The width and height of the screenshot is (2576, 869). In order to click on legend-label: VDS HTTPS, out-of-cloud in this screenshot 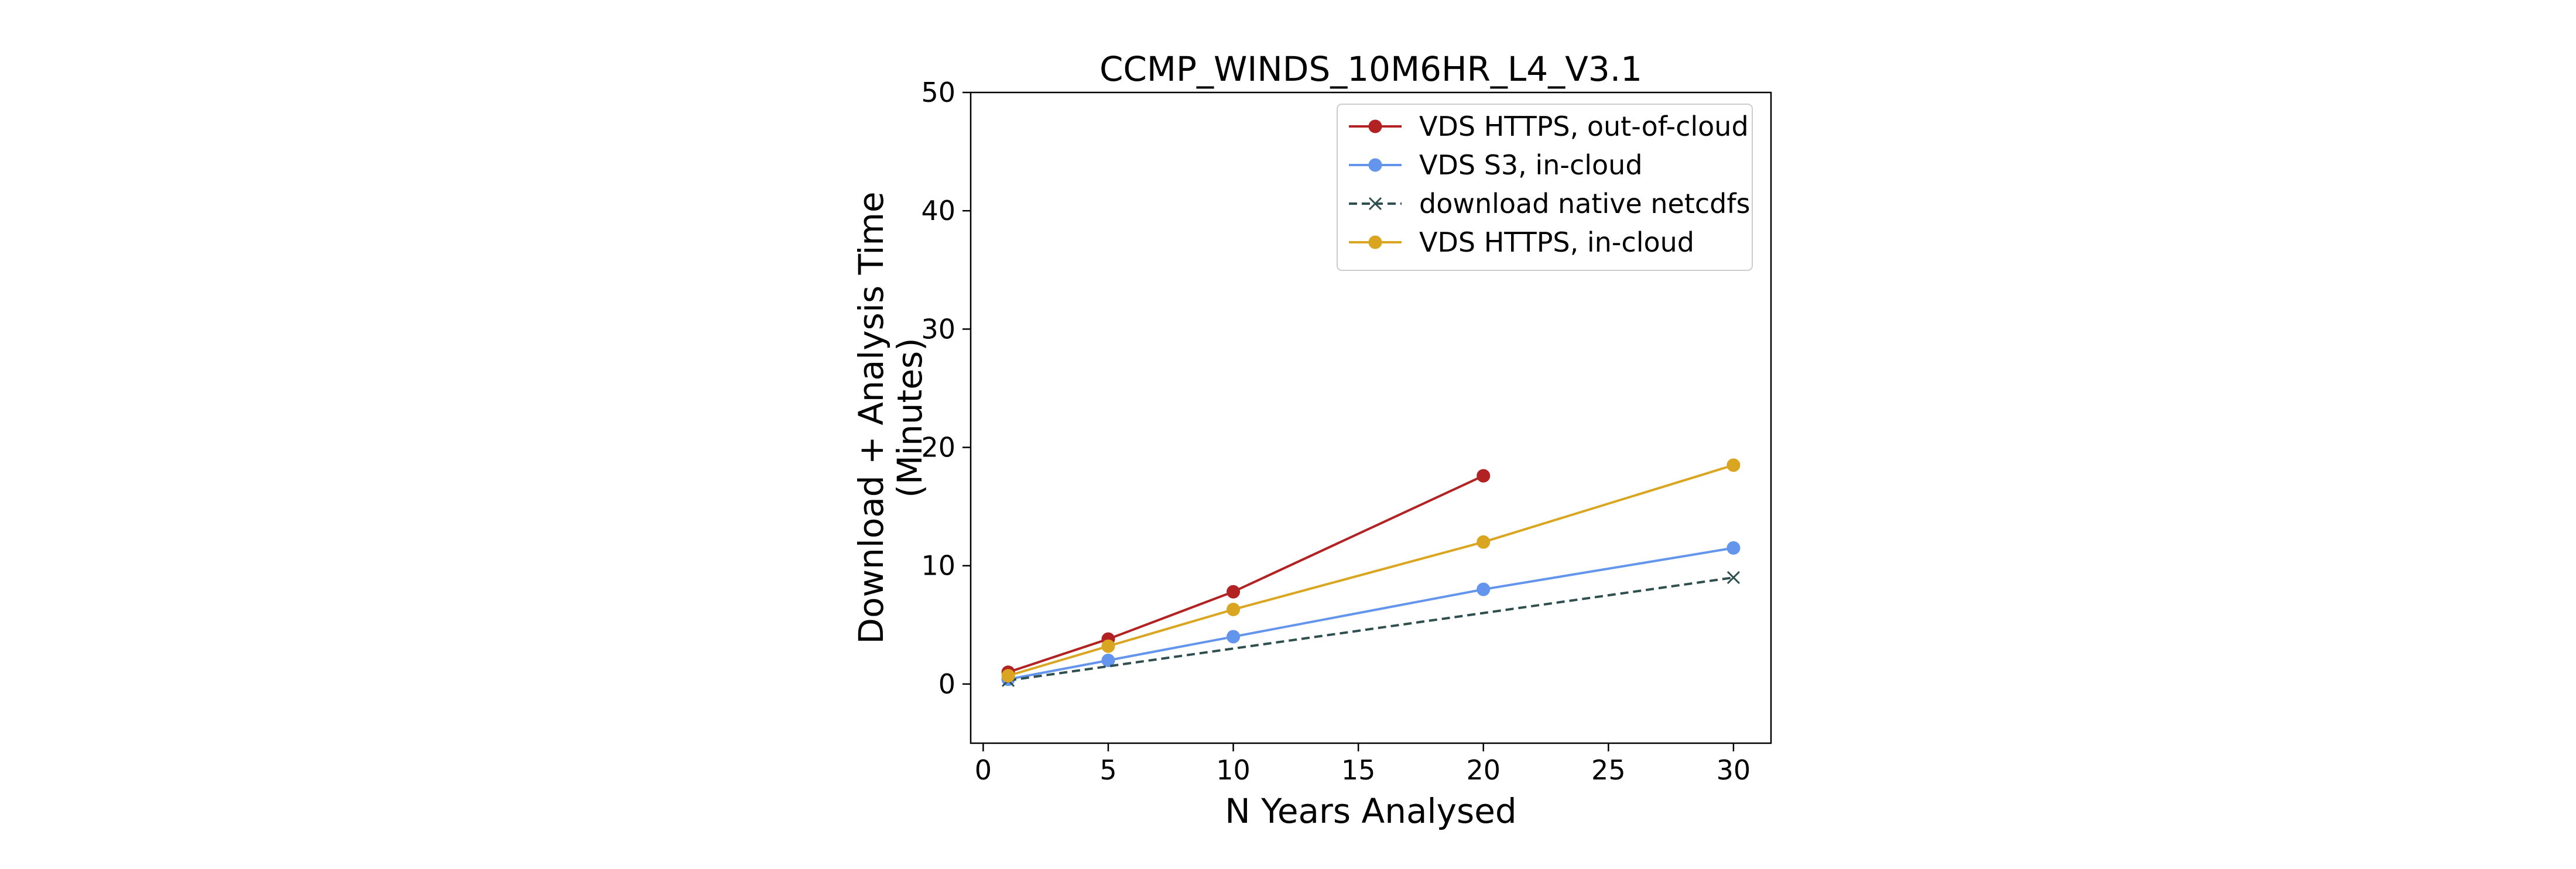, I will do `click(1584, 126)`.